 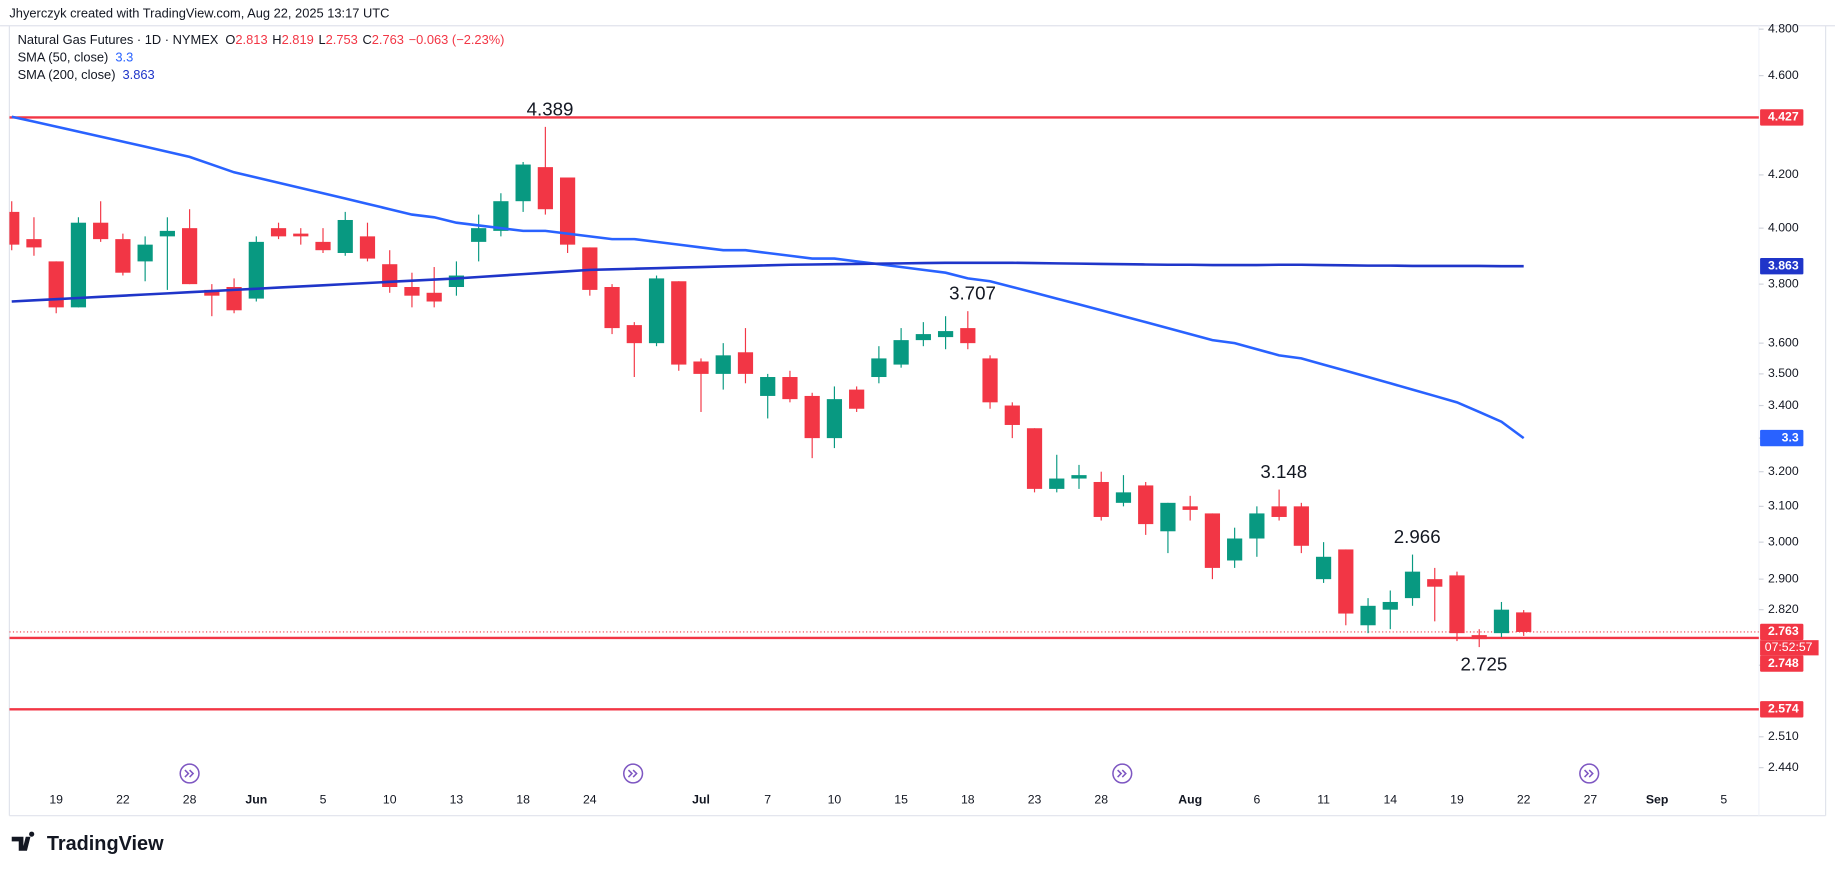 I want to click on level-price-label: 2.574, so click(x=1783, y=709).